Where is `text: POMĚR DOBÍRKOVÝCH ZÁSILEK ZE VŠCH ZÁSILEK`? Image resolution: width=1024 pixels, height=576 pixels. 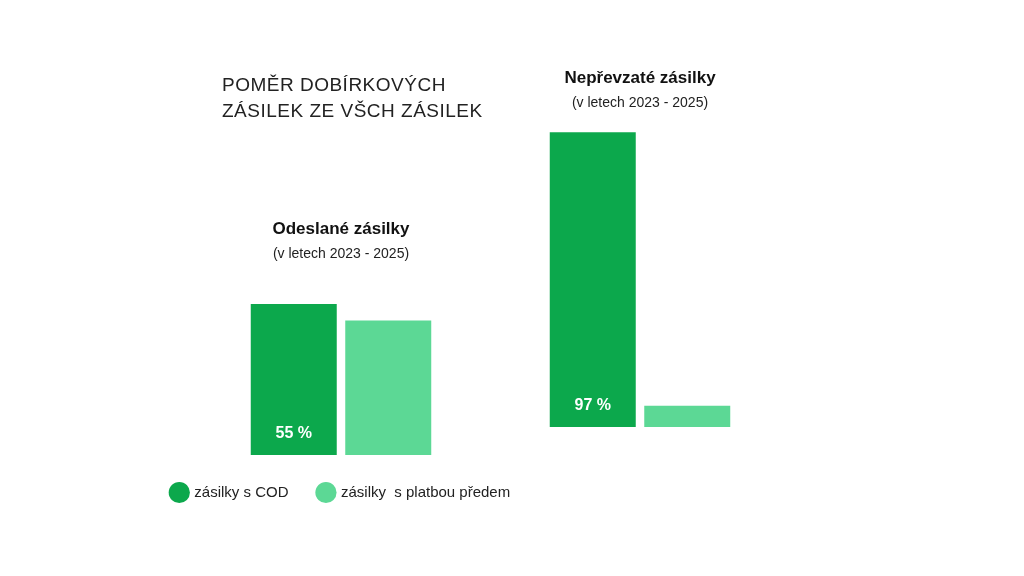
text: POMĚR DOBÍRKOVÝCH ZÁSILEK ZE VŠCH ZÁSILEK is located at coordinates (352, 98).